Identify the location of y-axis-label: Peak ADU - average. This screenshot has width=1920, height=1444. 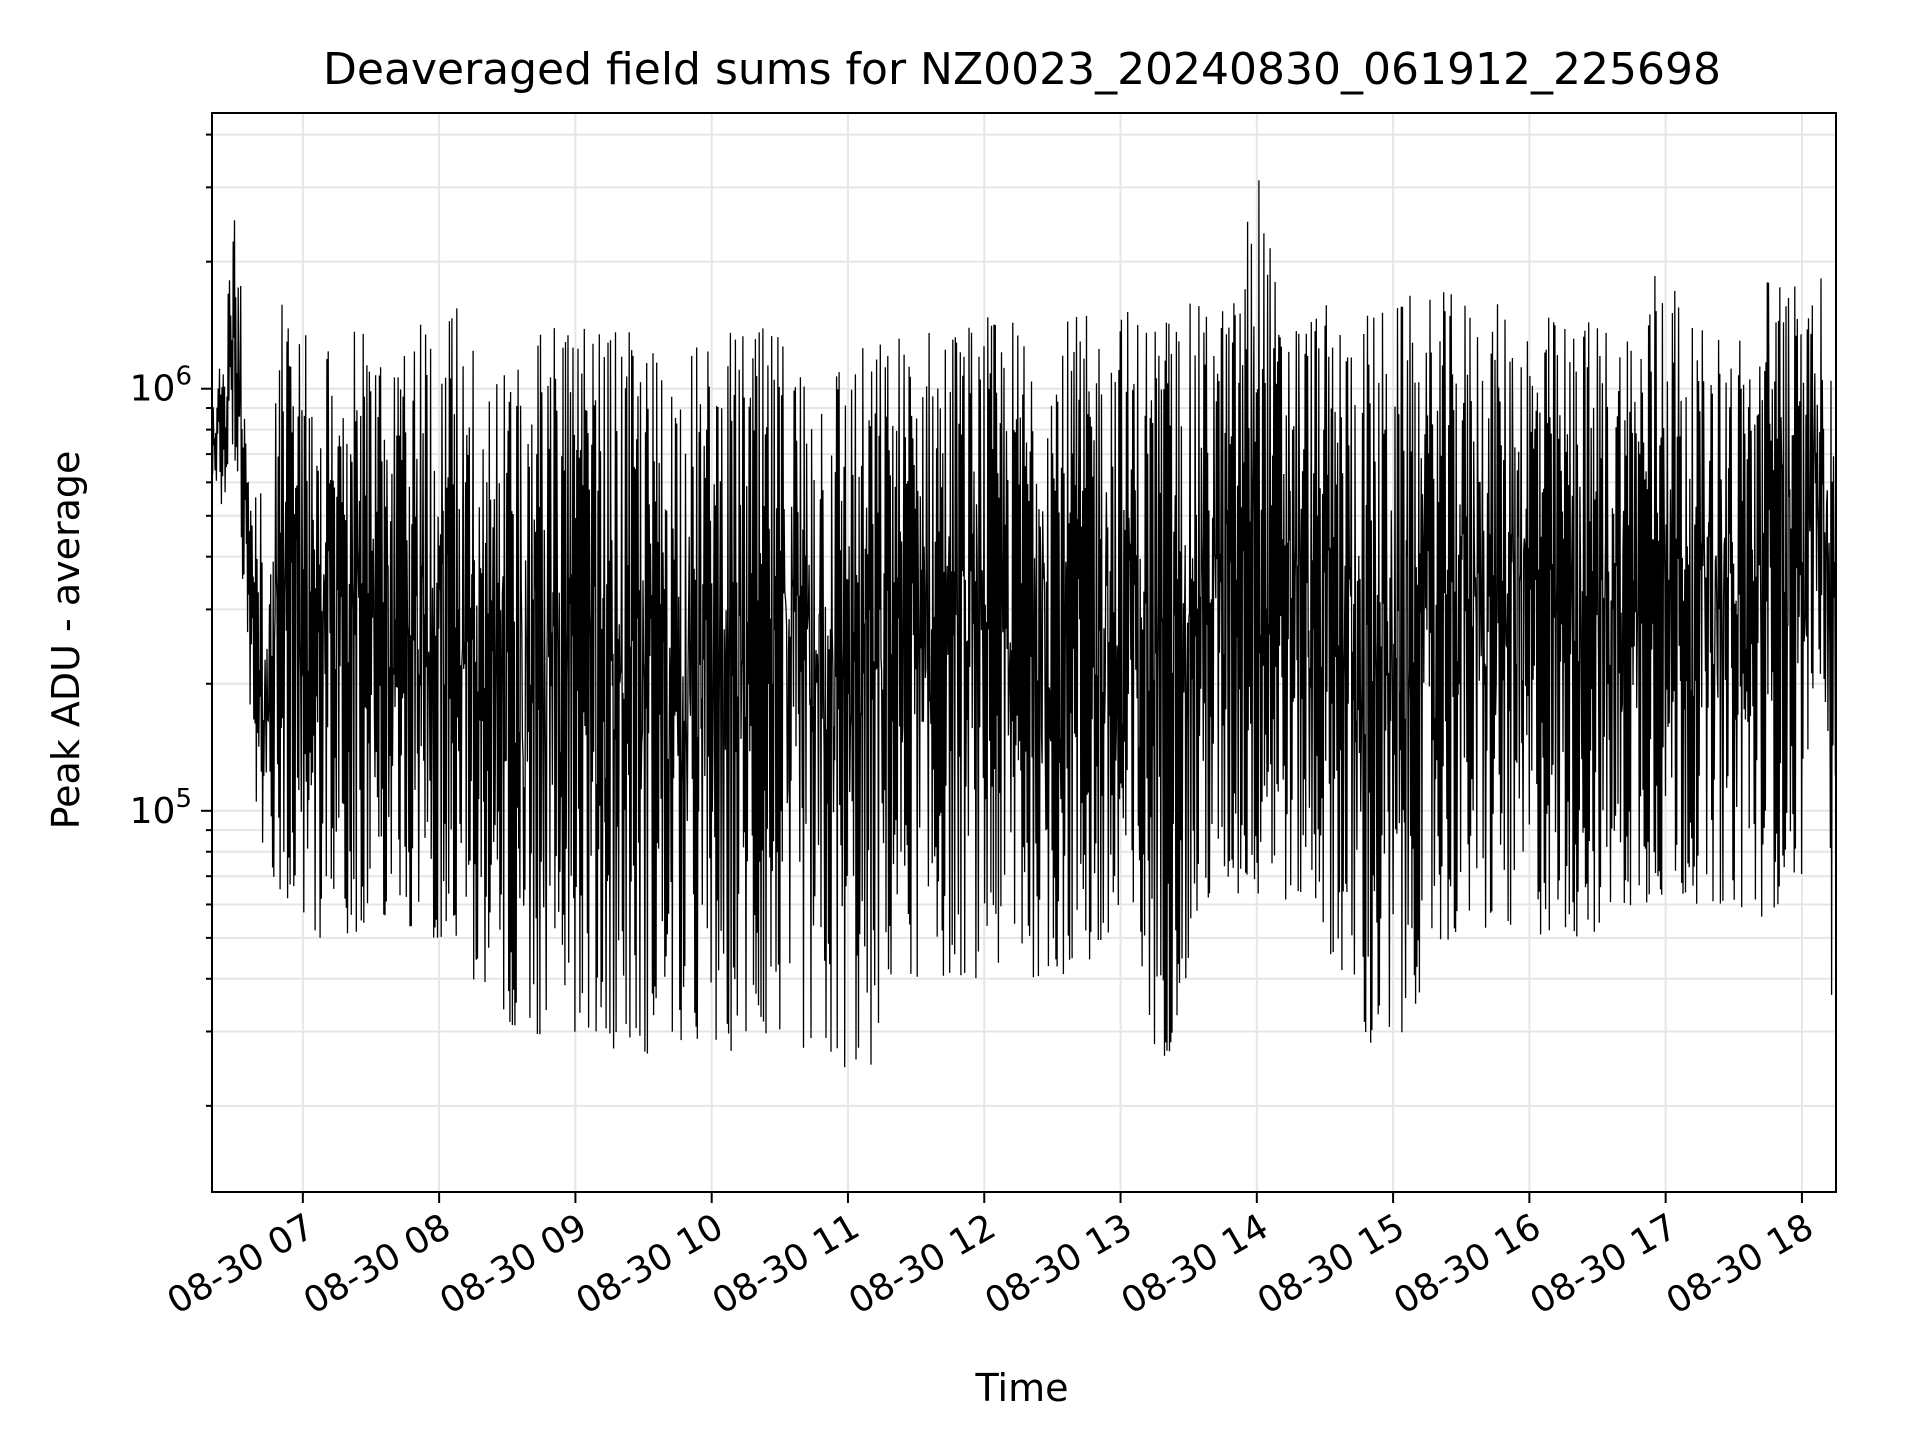
(66, 640).